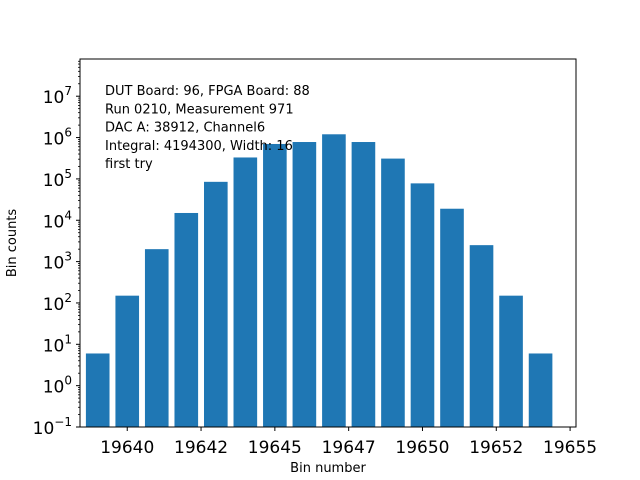  I want to click on y-tick-label: 10⁵, so click(57, 179).